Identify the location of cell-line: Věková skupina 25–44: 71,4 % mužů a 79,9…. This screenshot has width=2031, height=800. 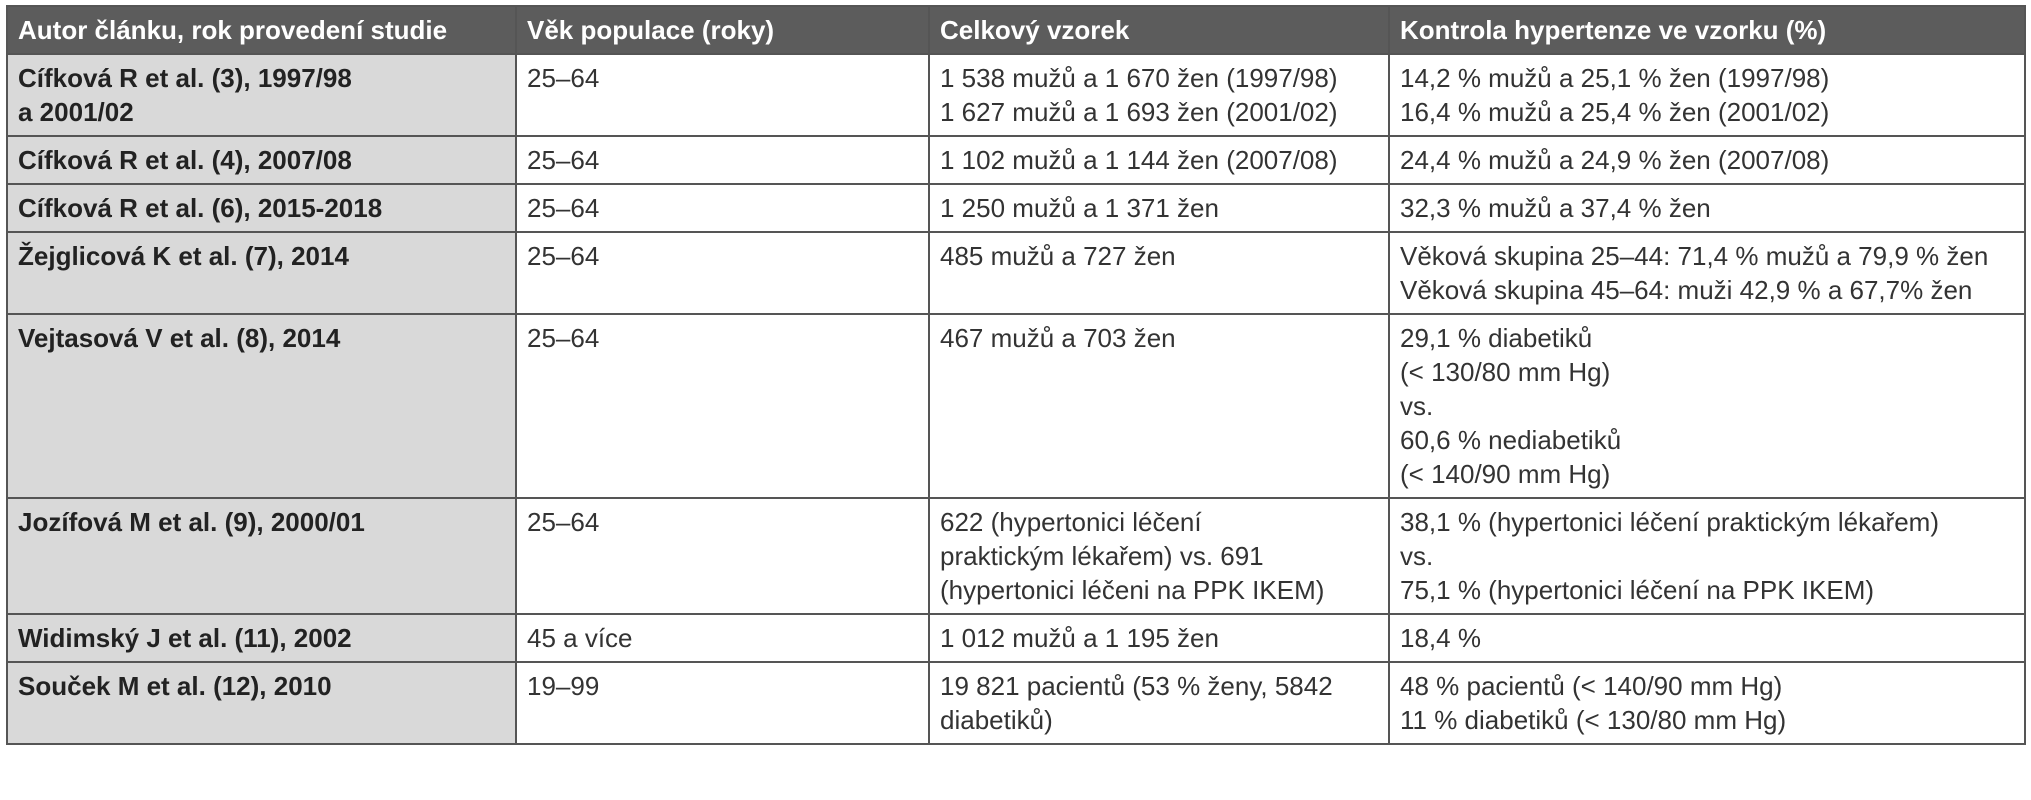
(1694, 256).